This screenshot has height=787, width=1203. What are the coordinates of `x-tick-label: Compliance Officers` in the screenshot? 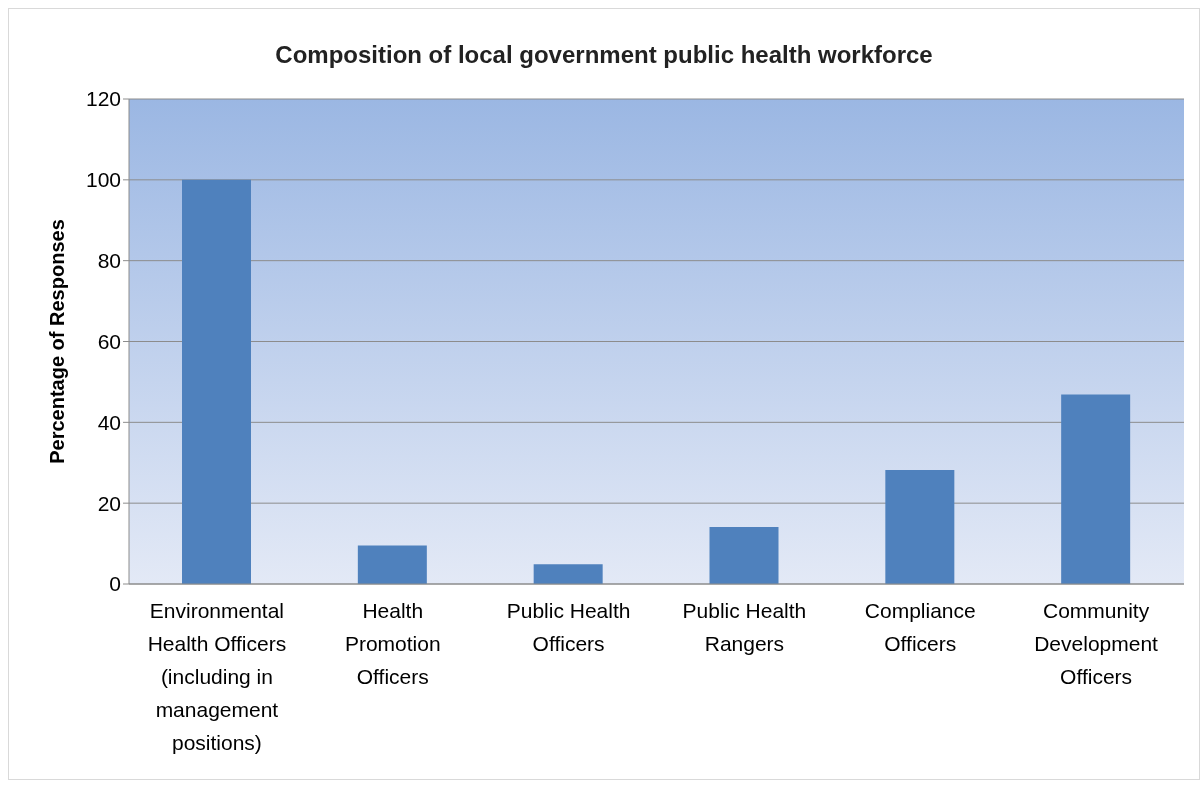 It's located at (920, 627).